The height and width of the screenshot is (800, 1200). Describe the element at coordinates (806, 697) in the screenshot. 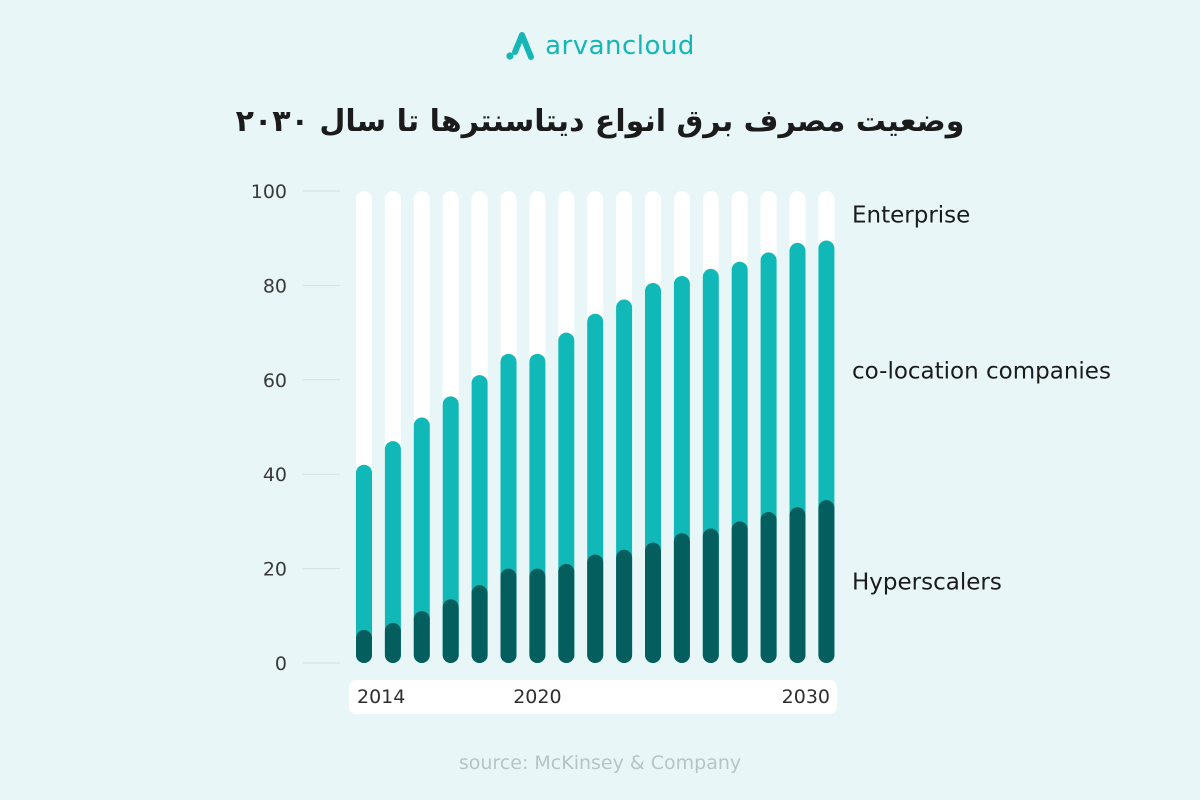

I see `x-tick-label: 2030` at that location.